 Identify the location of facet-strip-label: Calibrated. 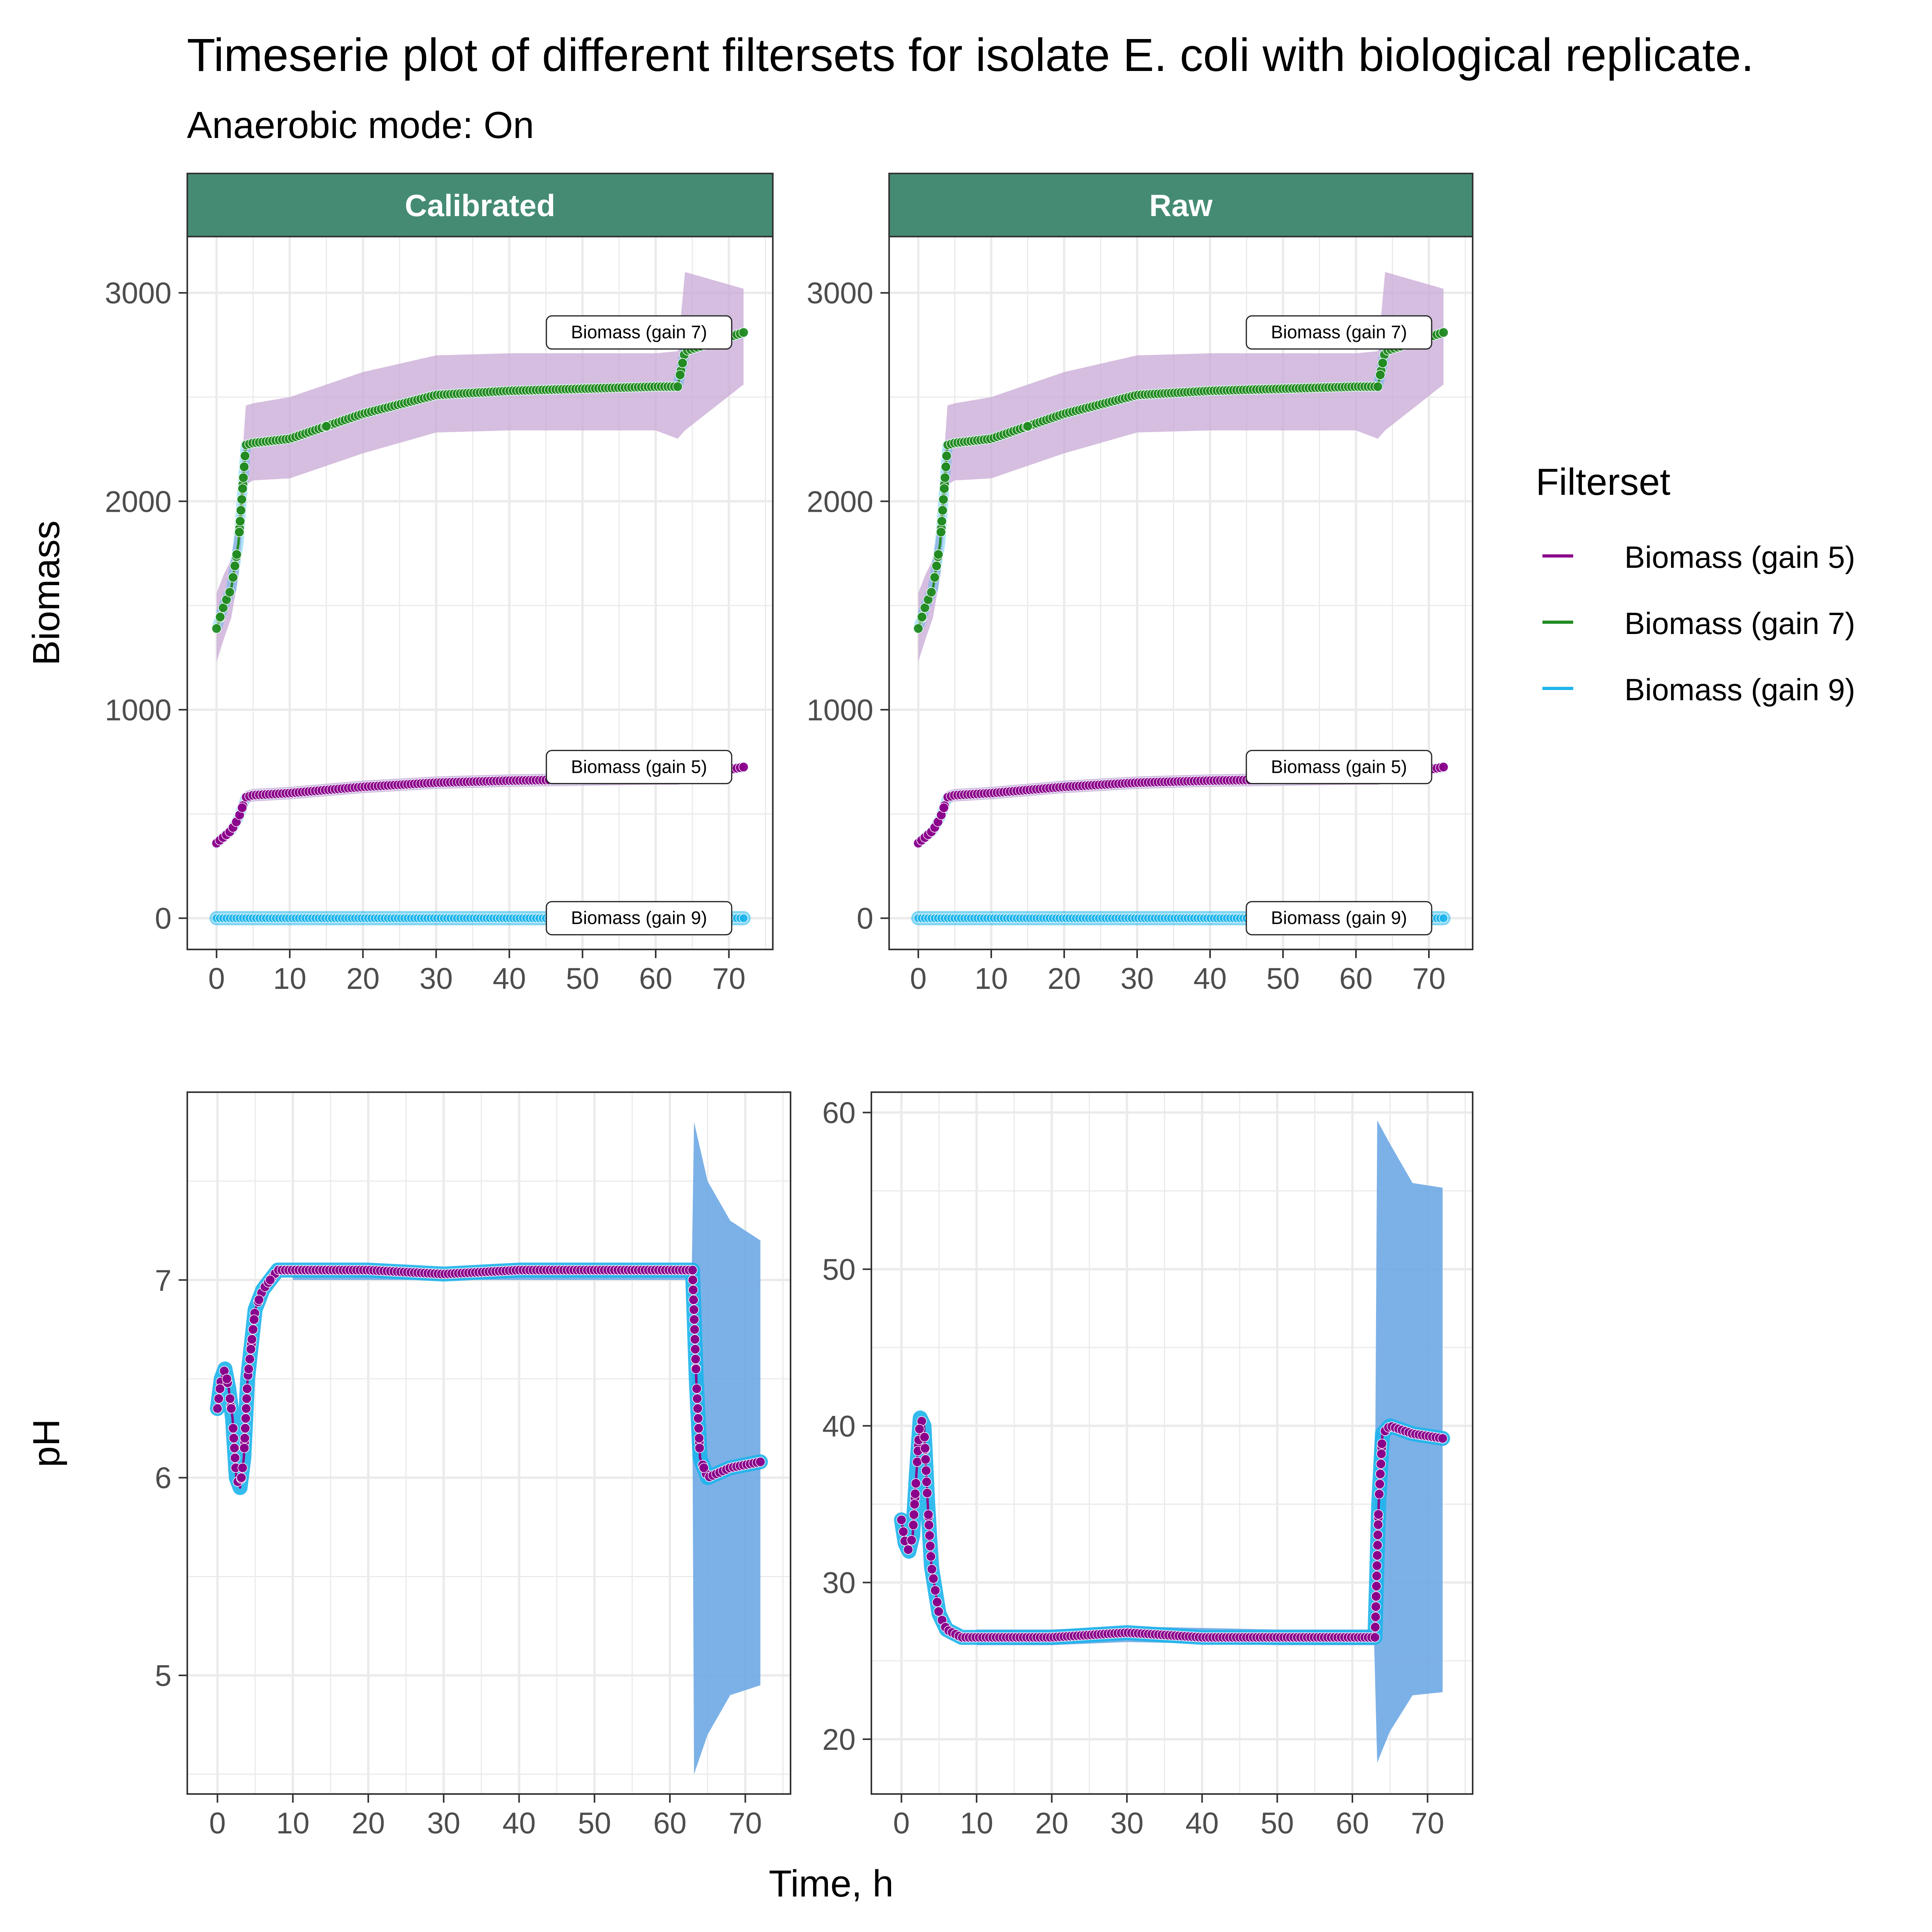
(480, 206).